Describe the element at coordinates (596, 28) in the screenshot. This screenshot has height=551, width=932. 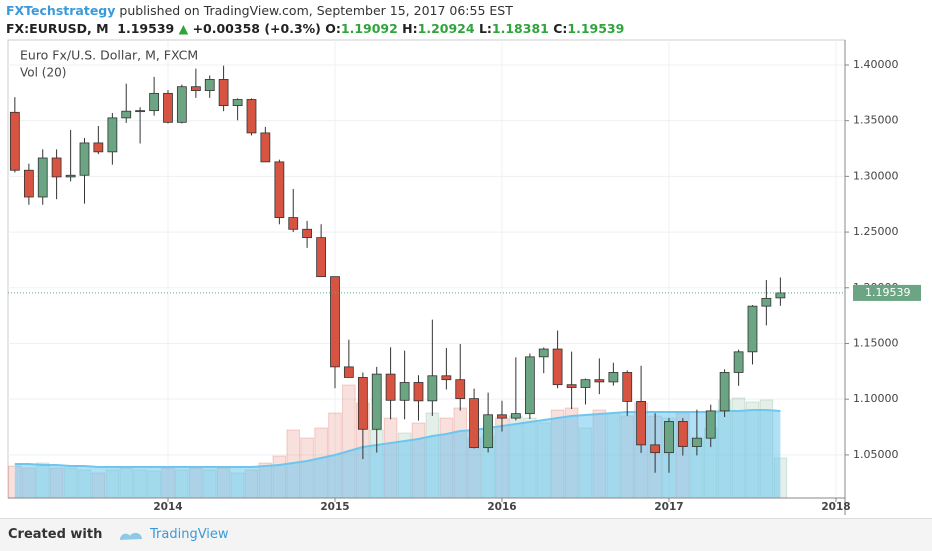
I see `ohlc-c: 1.19539` at that location.